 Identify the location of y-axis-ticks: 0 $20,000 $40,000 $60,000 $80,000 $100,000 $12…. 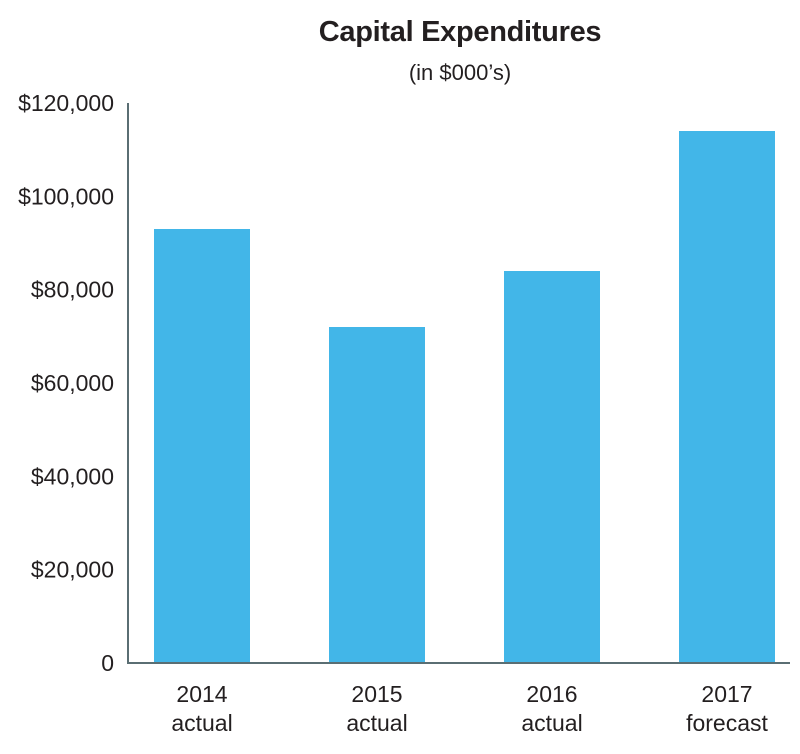
(66, 383).